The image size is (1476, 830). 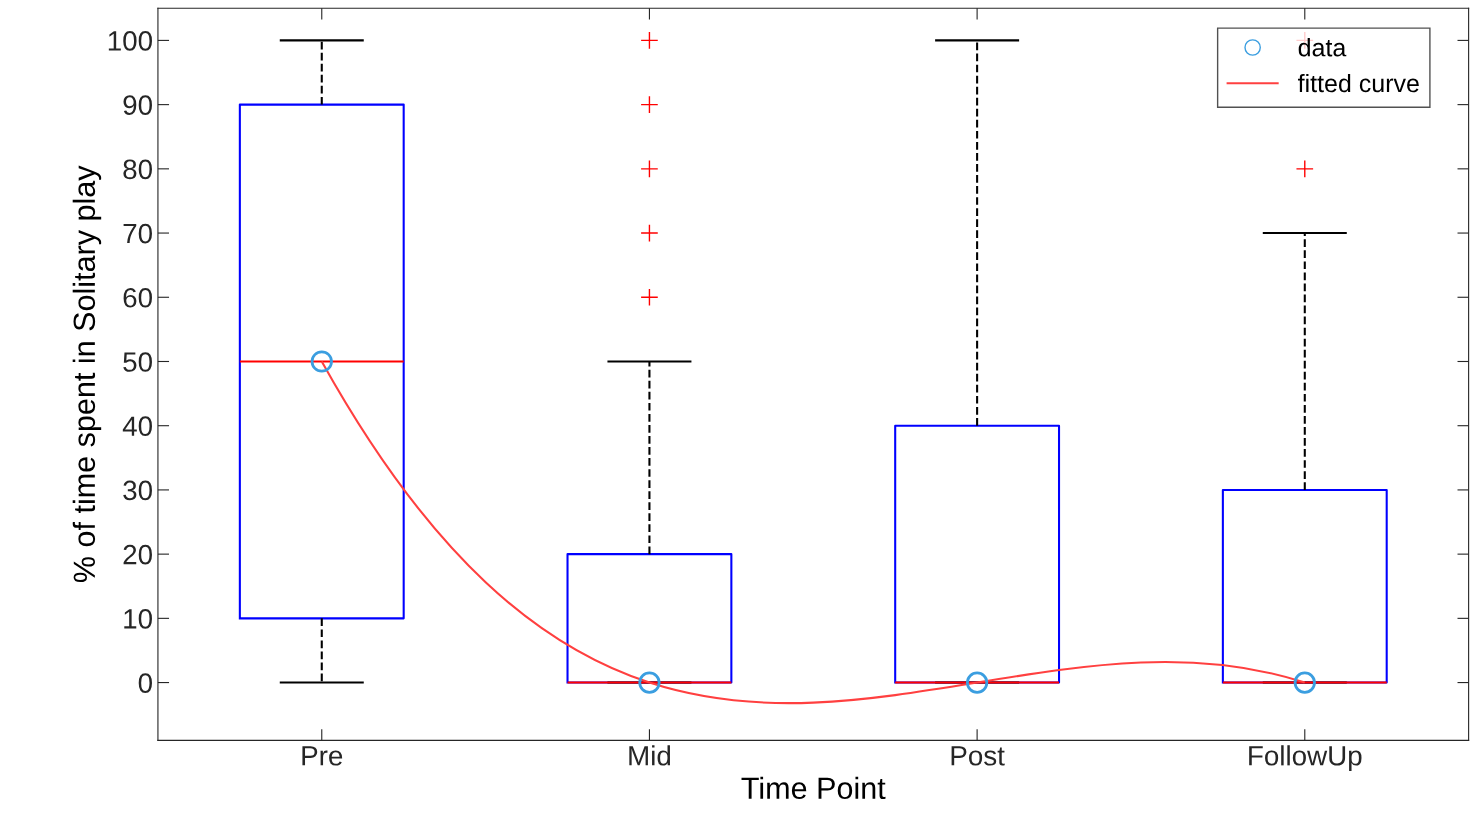 What do you see at coordinates (1358, 83) in the screenshot?
I see `legend-label: fitted curve` at bounding box center [1358, 83].